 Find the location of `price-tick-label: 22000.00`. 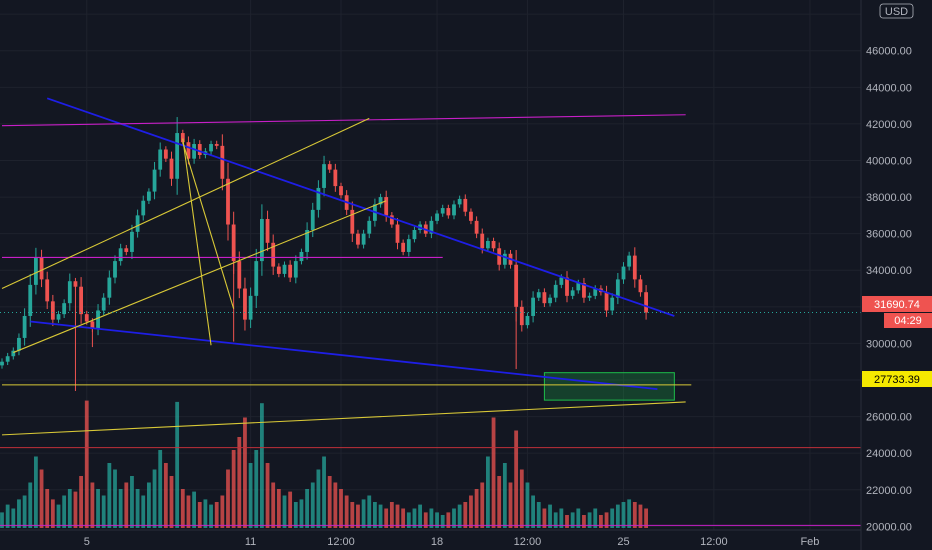

price-tick-label: 22000.00 is located at coordinates (889, 491).